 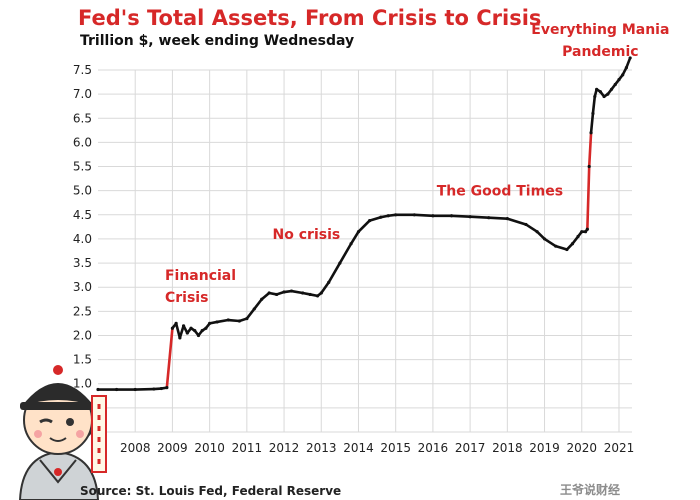 What do you see at coordinates (619, 448) in the screenshot?
I see `x-tick-label: 2021` at bounding box center [619, 448].